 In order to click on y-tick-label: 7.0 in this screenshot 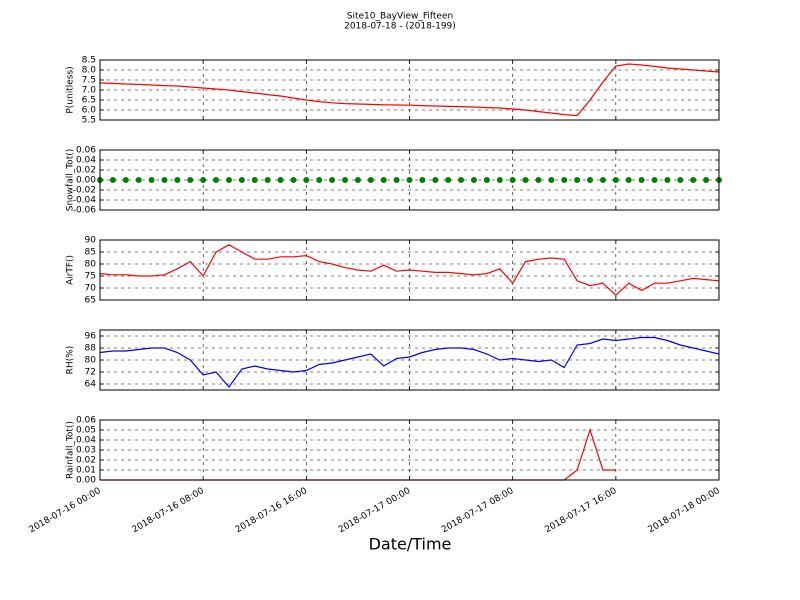, I will do `click(89, 91)`.